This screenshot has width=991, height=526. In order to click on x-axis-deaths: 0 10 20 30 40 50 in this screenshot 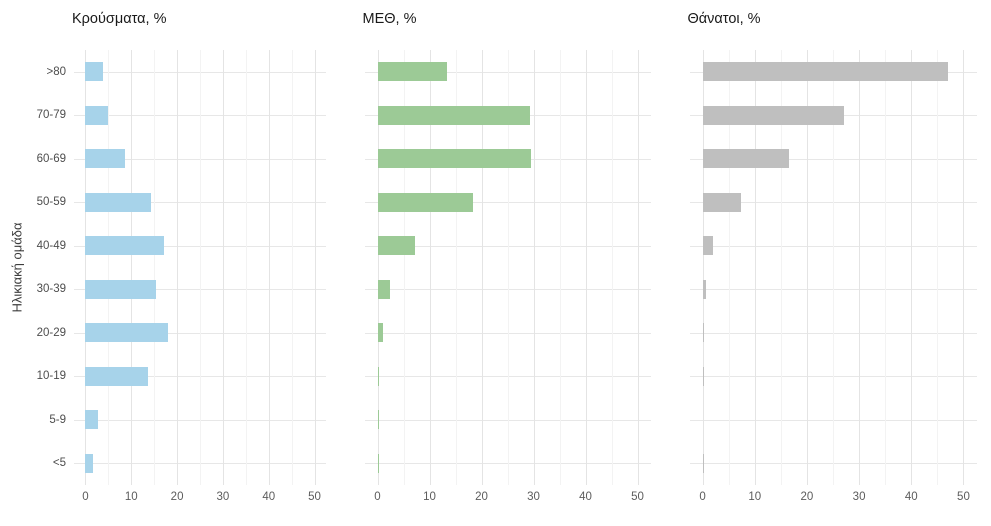, I will do `click(833, 498)`.